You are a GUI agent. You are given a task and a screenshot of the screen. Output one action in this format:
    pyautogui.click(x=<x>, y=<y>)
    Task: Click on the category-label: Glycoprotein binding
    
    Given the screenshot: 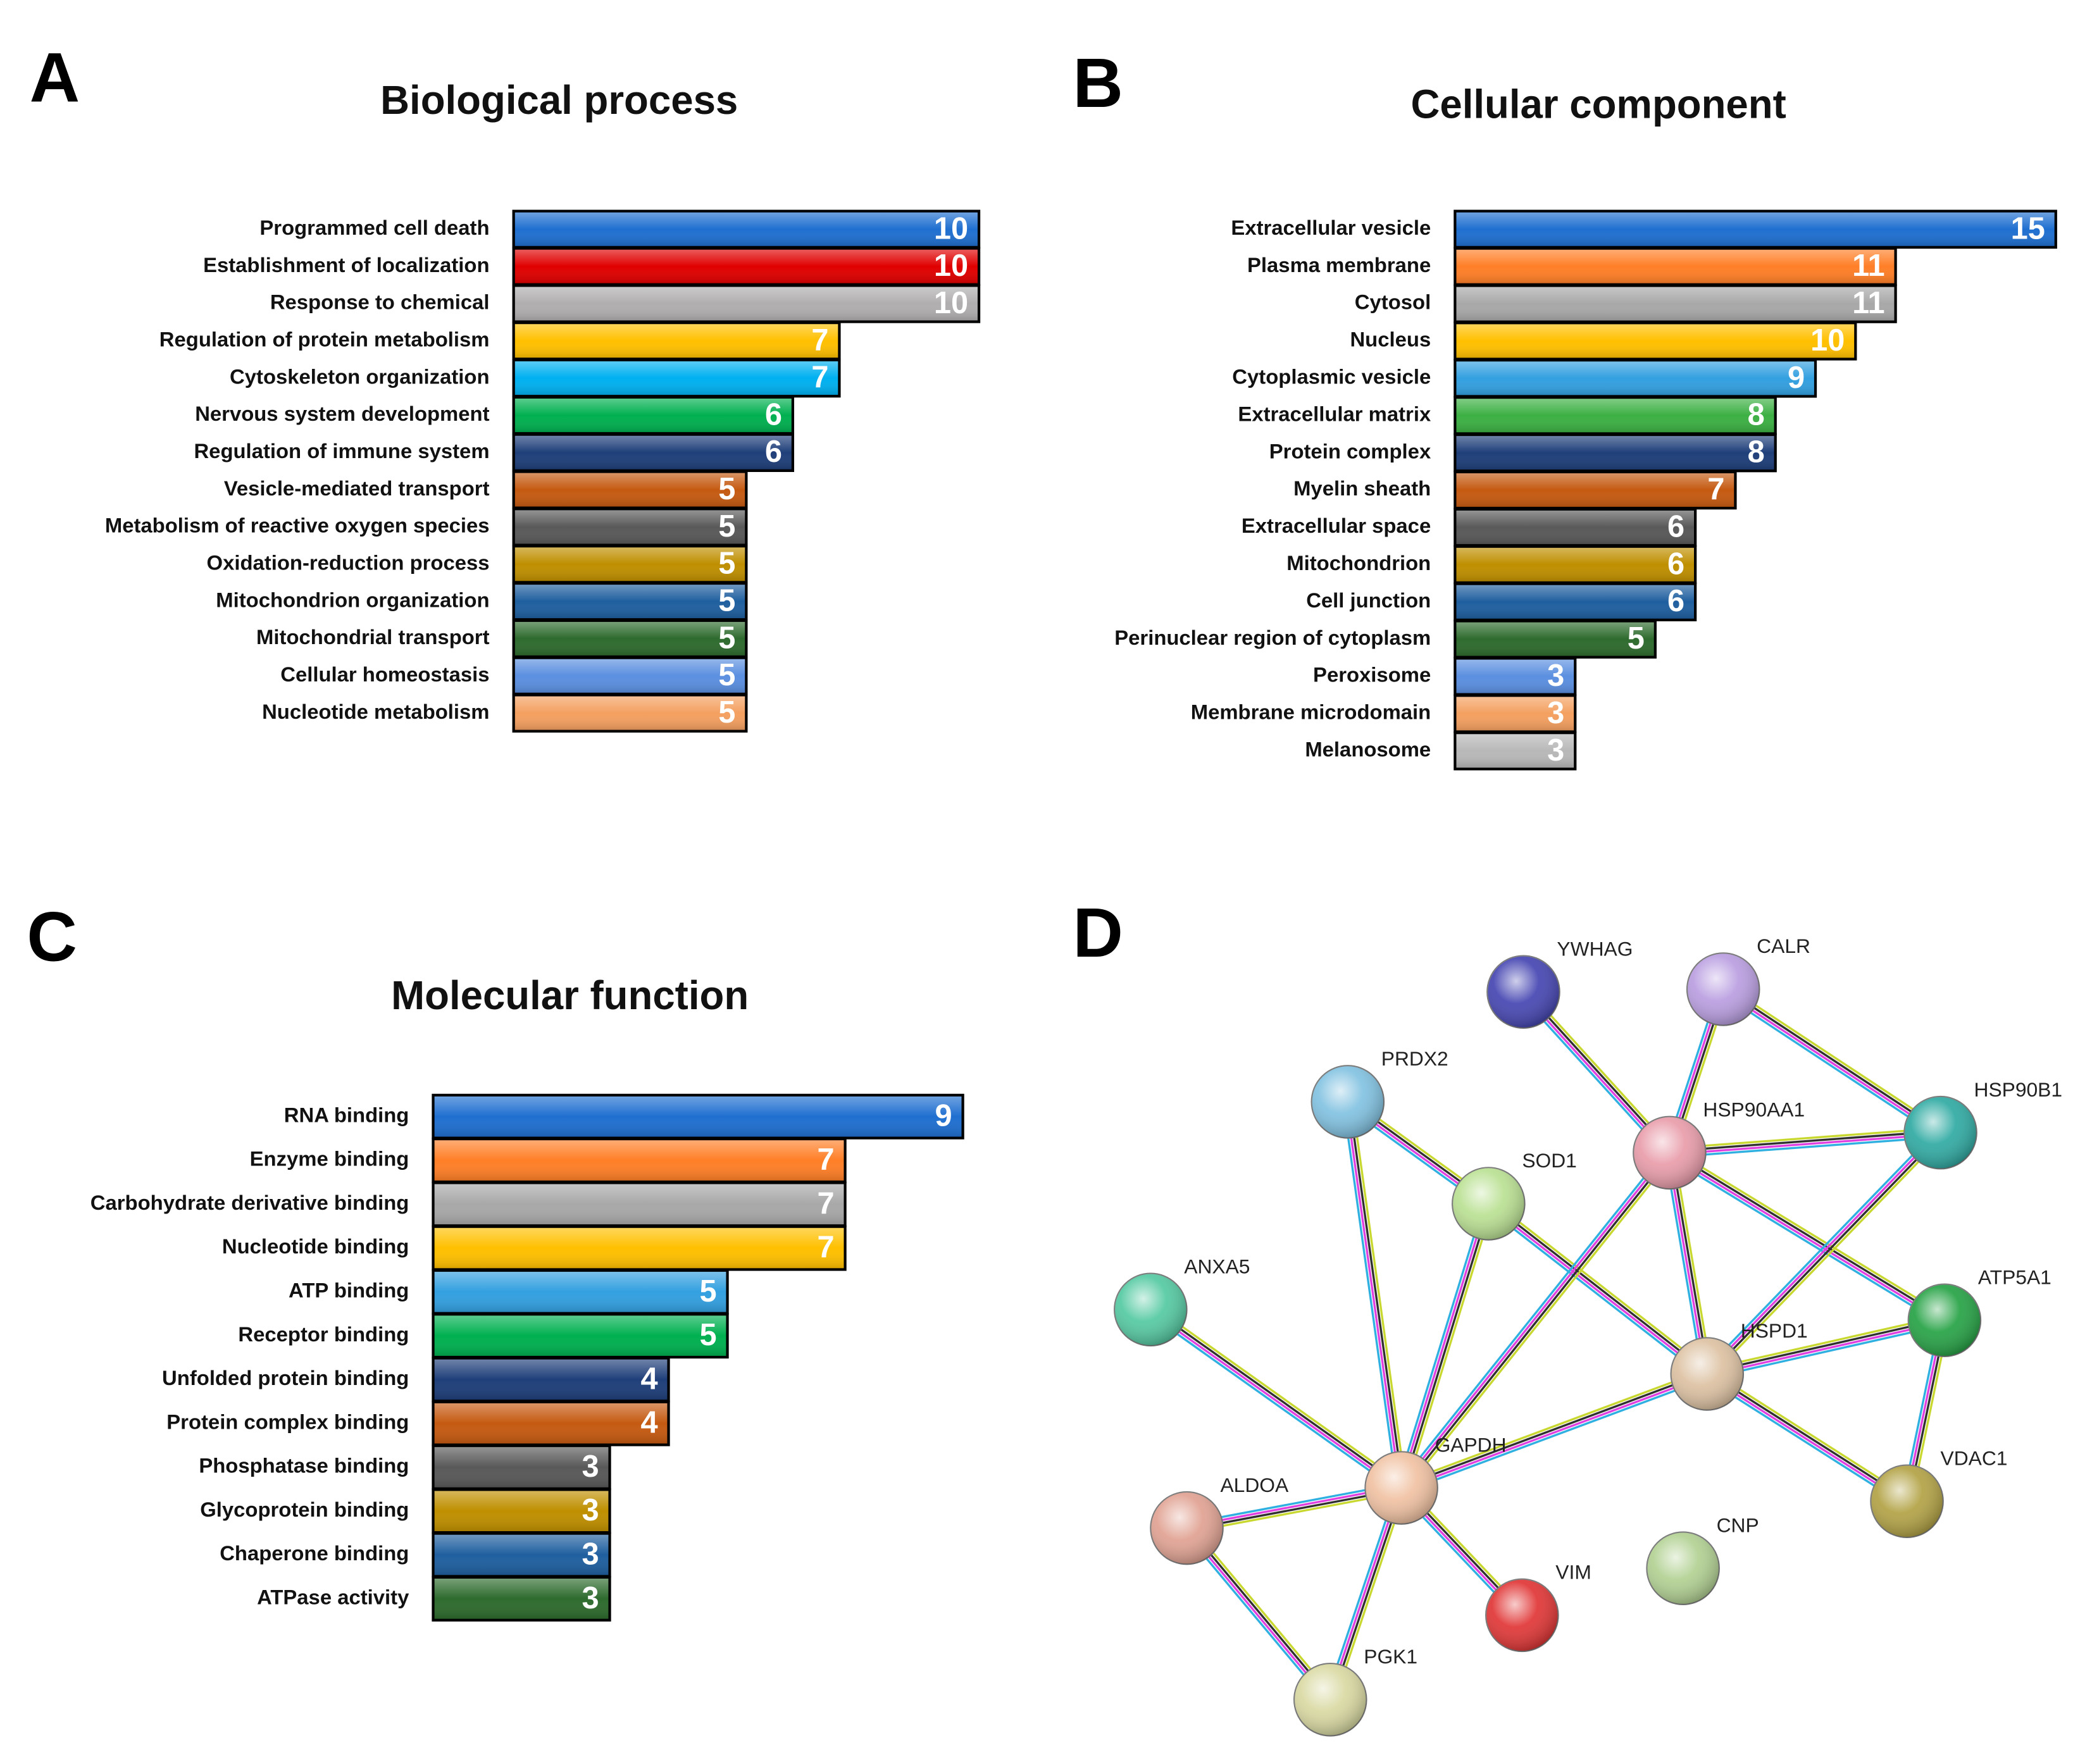 What is the action you would take?
    pyautogui.click(x=304, y=1509)
    